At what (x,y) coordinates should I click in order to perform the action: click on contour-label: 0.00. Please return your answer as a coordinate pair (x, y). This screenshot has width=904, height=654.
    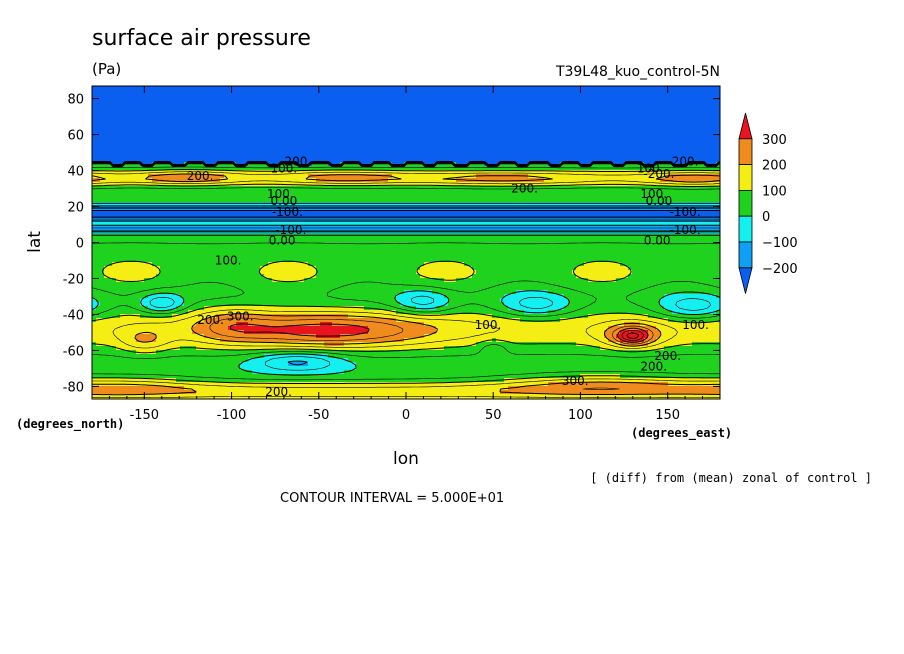
    Looking at the image, I should click on (282, 241).